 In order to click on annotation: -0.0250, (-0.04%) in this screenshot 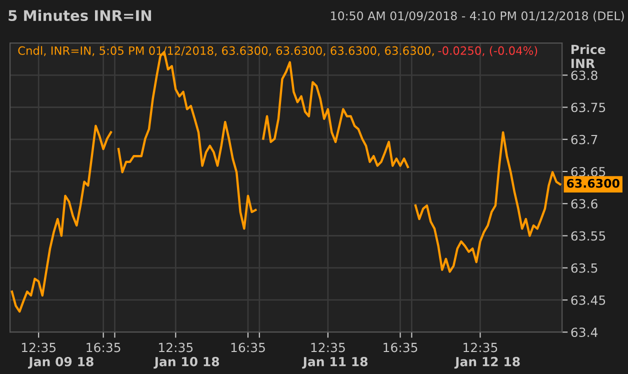, I will do `click(488, 51)`.